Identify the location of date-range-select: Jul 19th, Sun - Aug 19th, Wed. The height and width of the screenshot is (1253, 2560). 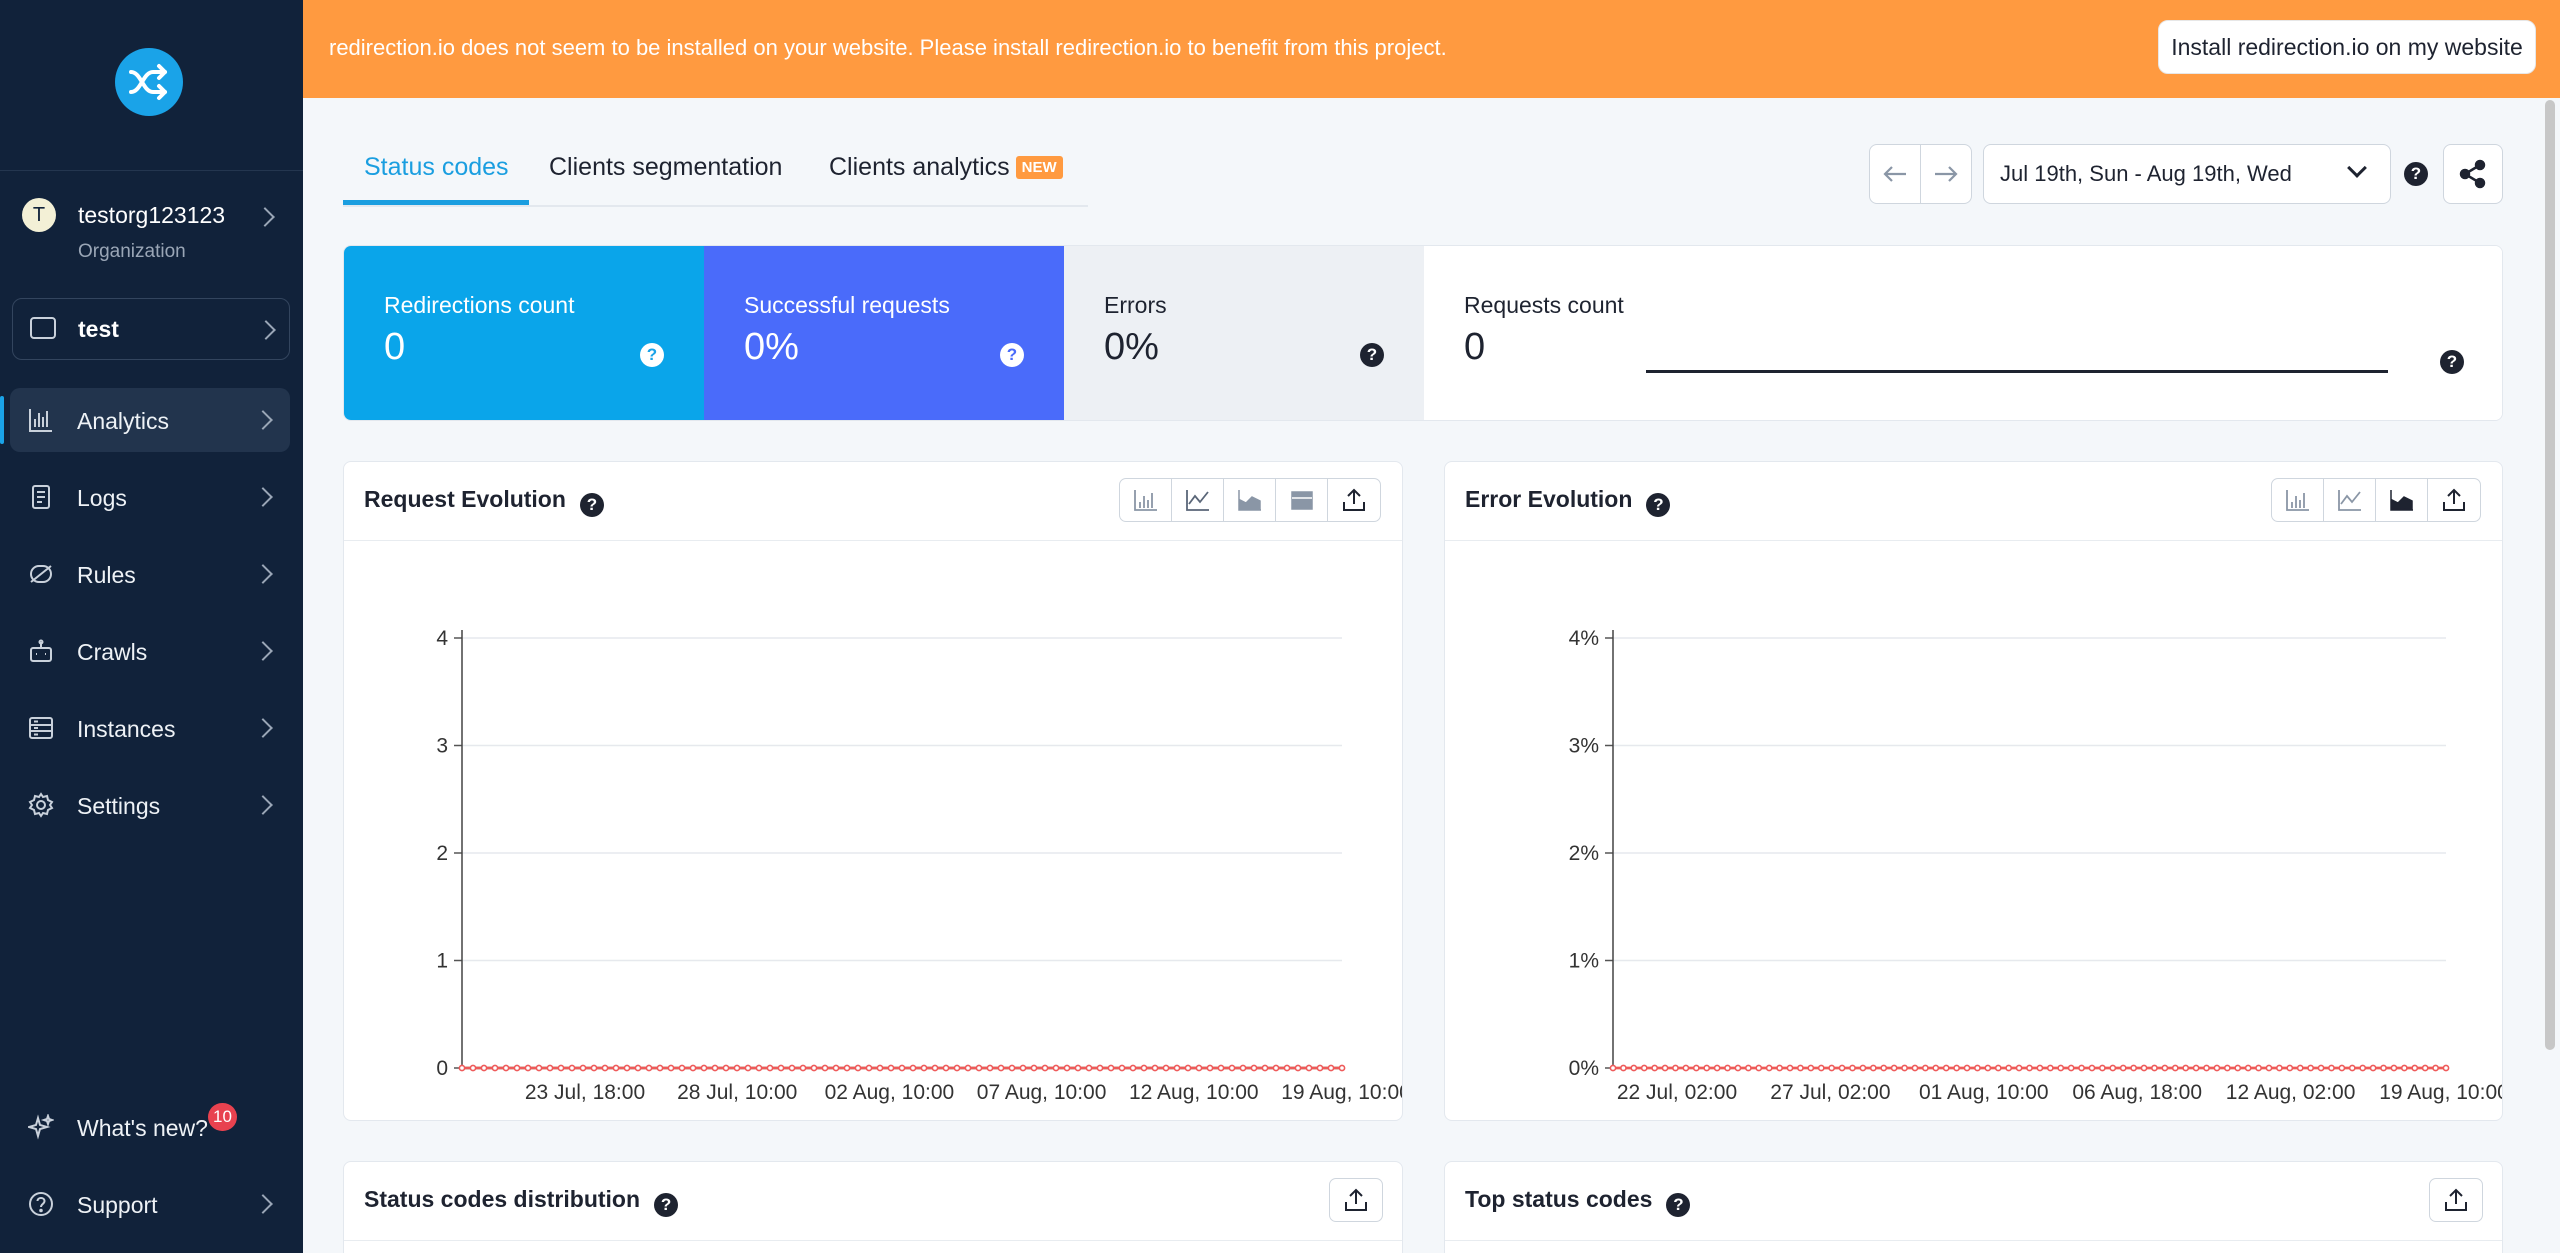
(2187, 174).